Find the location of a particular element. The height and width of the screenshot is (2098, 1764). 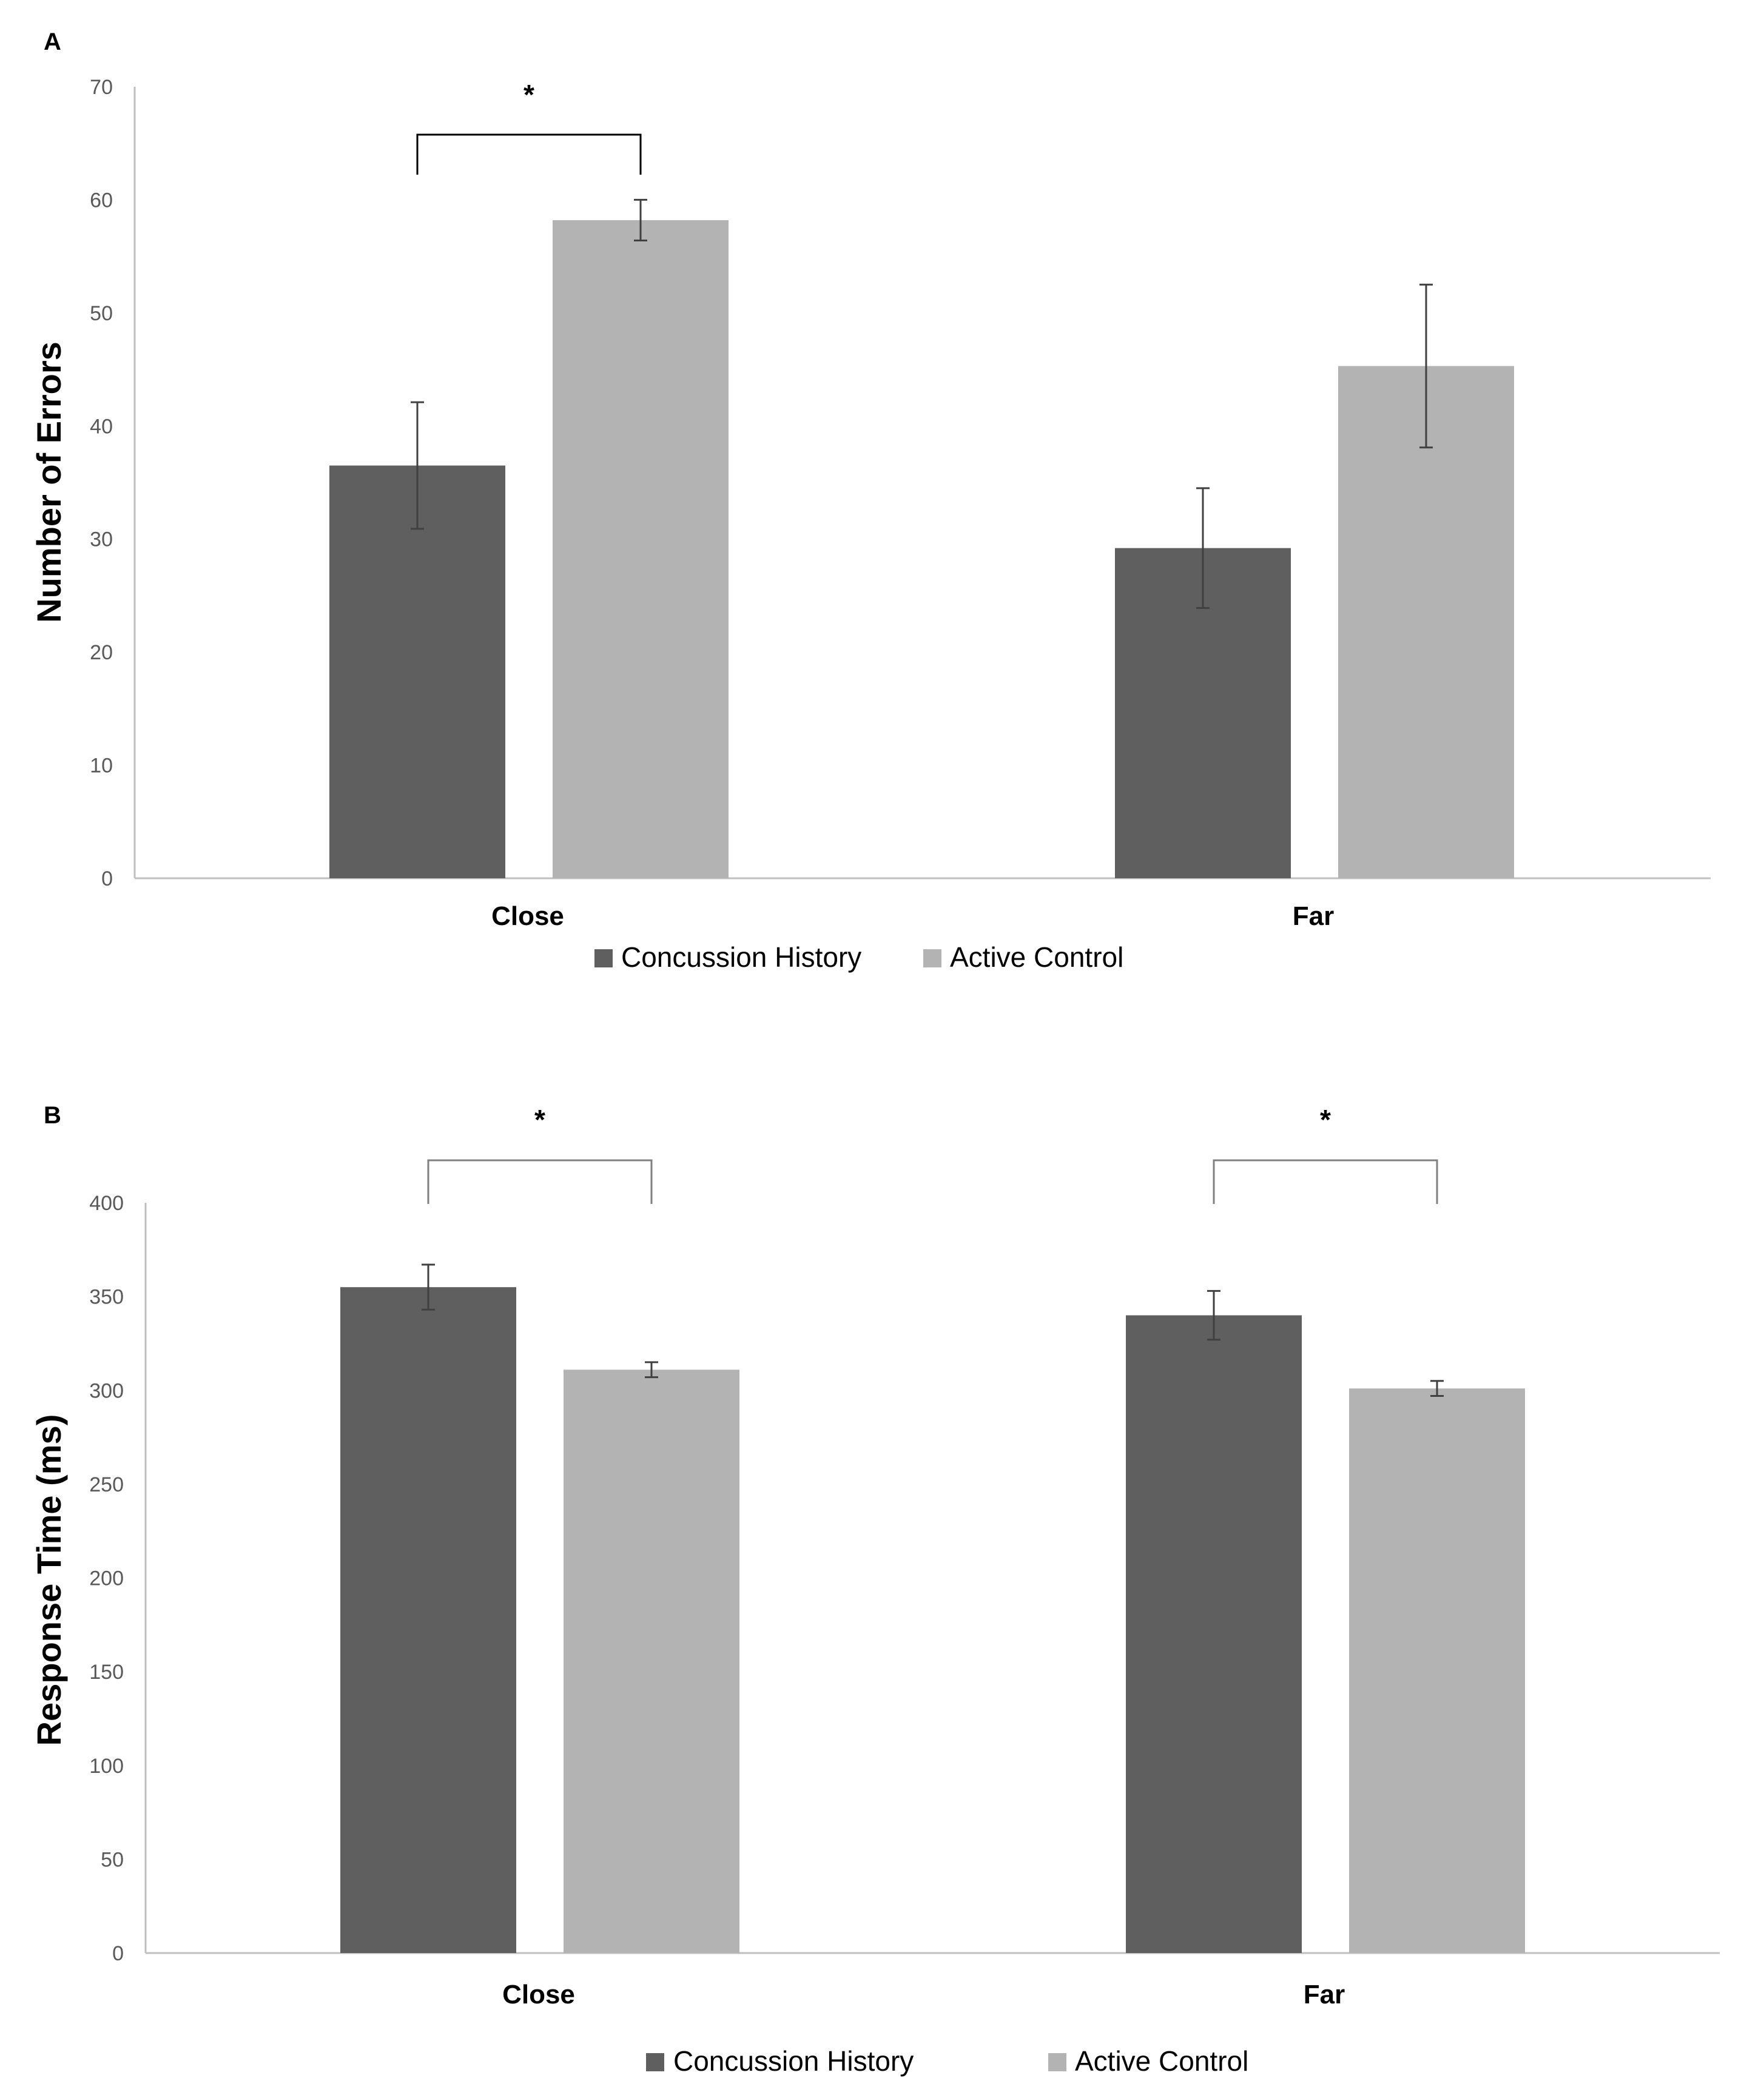

panel-a-legend-concussion: Concussion History is located at coordinates (741, 957).